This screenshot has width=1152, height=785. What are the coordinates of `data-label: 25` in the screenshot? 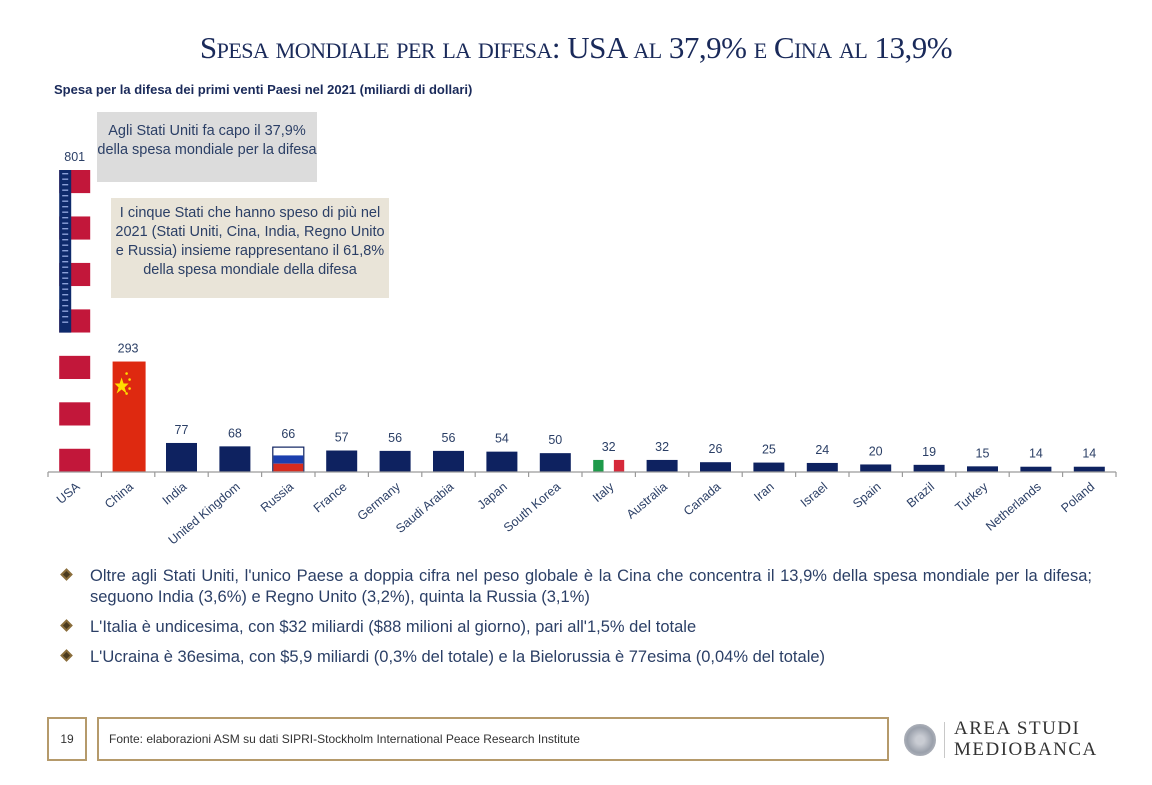 It's located at (769, 450).